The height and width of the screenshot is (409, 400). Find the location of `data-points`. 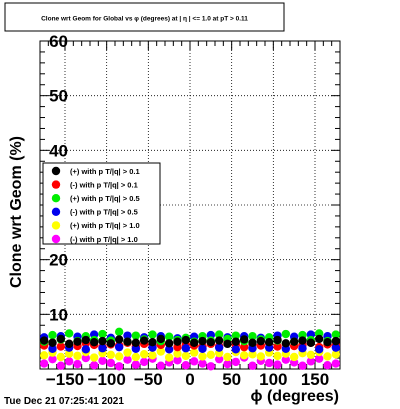

data-points is located at coordinates (190, 349).